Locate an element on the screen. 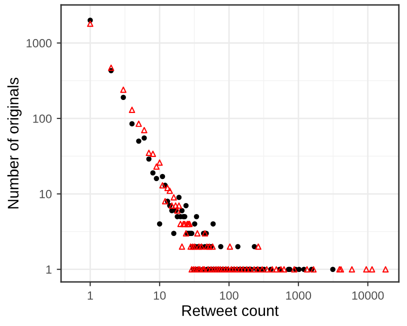  y-tick-label: 1000 is located at coordinates (39, 43).